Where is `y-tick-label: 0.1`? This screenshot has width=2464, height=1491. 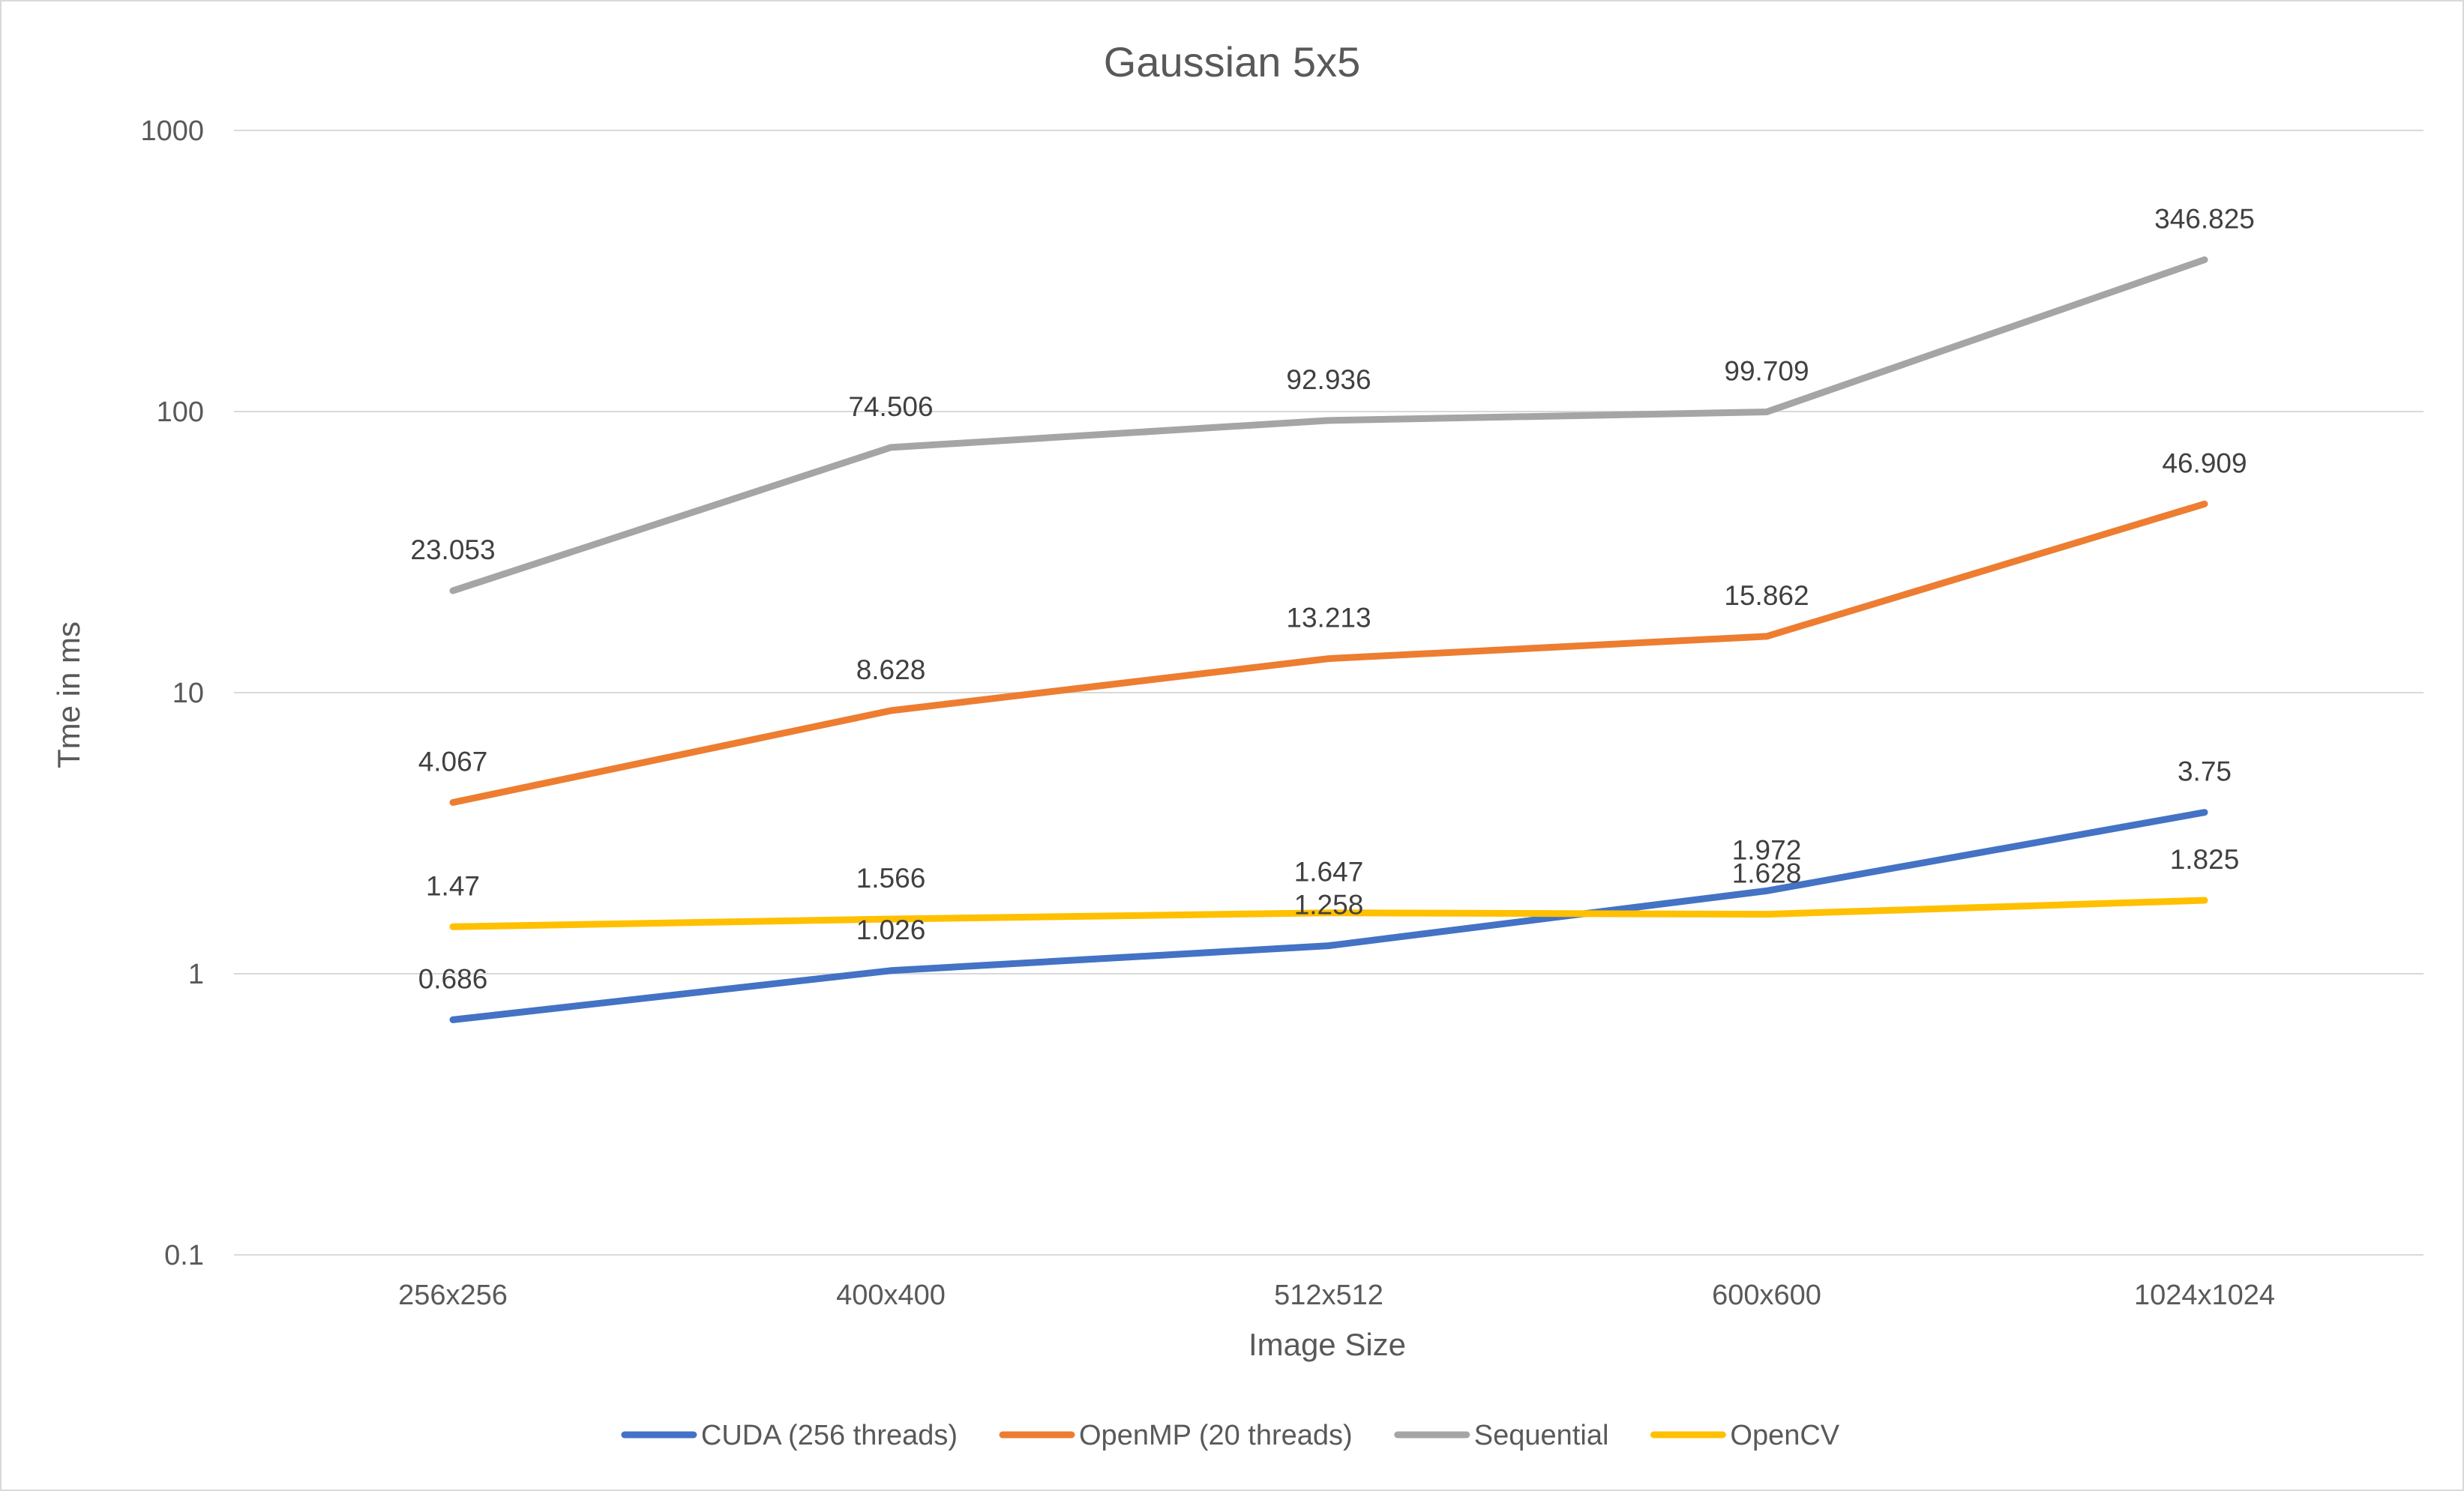
y-tick-label: 0.1 is located at coordinates (184, 1255).